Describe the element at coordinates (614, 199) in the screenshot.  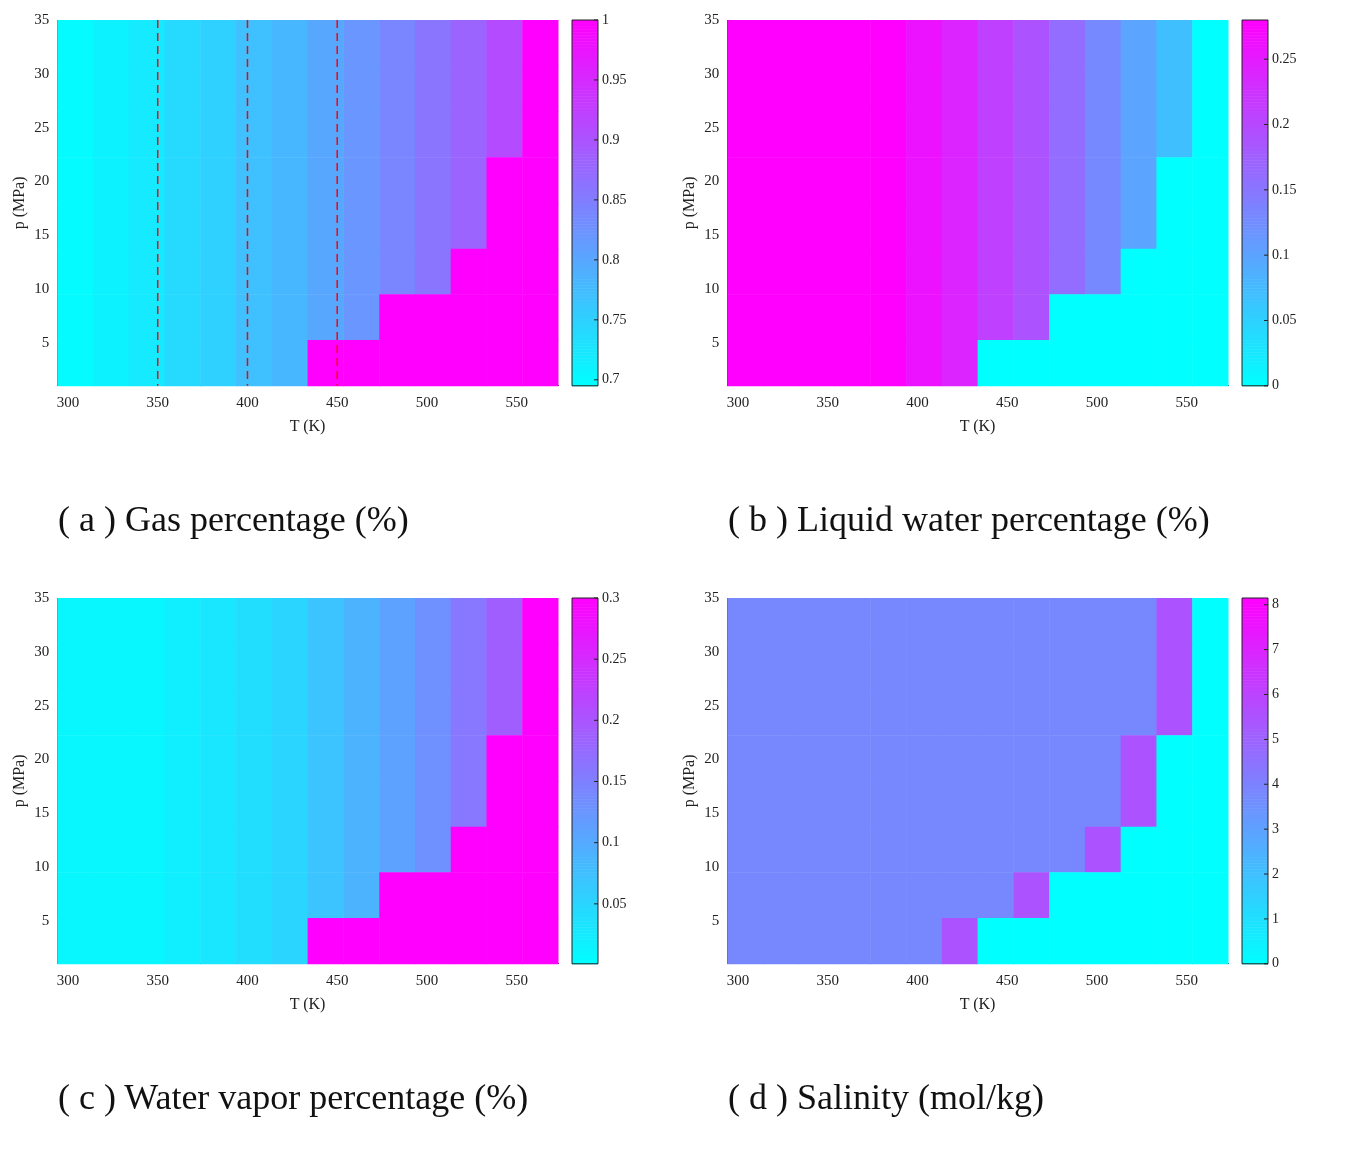
I see `color-bar-label: 0.85` at that location.